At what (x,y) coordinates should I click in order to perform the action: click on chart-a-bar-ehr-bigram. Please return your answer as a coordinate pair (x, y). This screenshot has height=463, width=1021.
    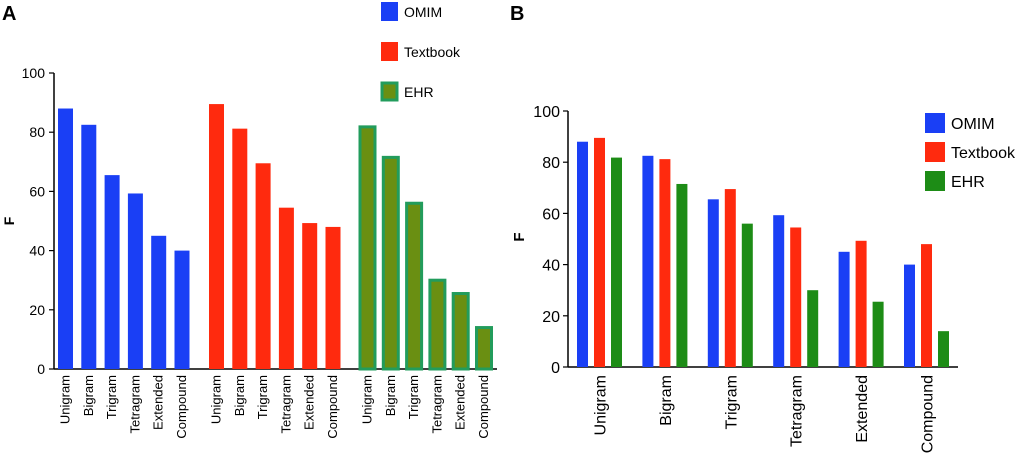
    Looking at the image, I should click on (390, 263).